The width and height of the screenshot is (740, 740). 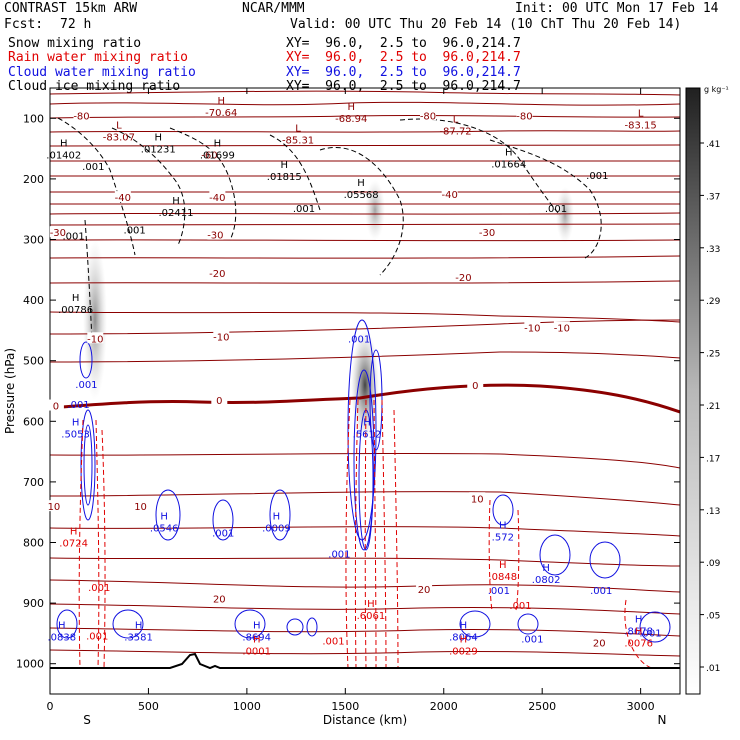 I want to click on extremum-value: .01402, so click(x=63, y=156).